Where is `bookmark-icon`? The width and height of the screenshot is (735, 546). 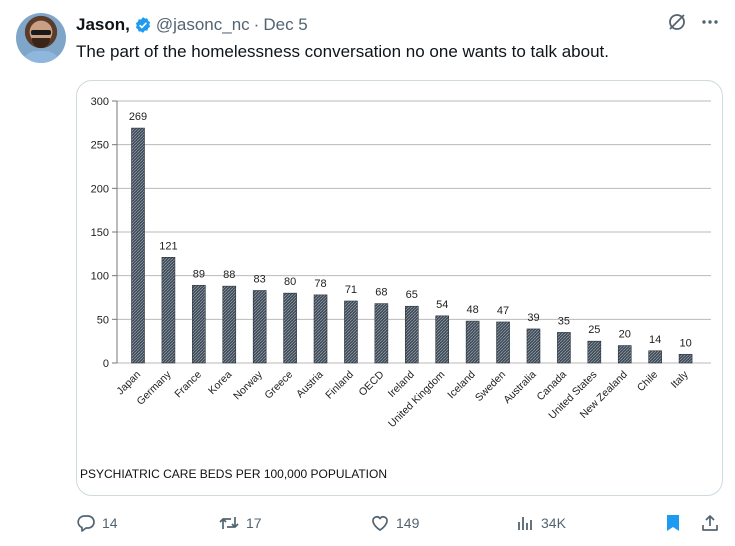
bookmark-icon is located at coordinates (673, 523).